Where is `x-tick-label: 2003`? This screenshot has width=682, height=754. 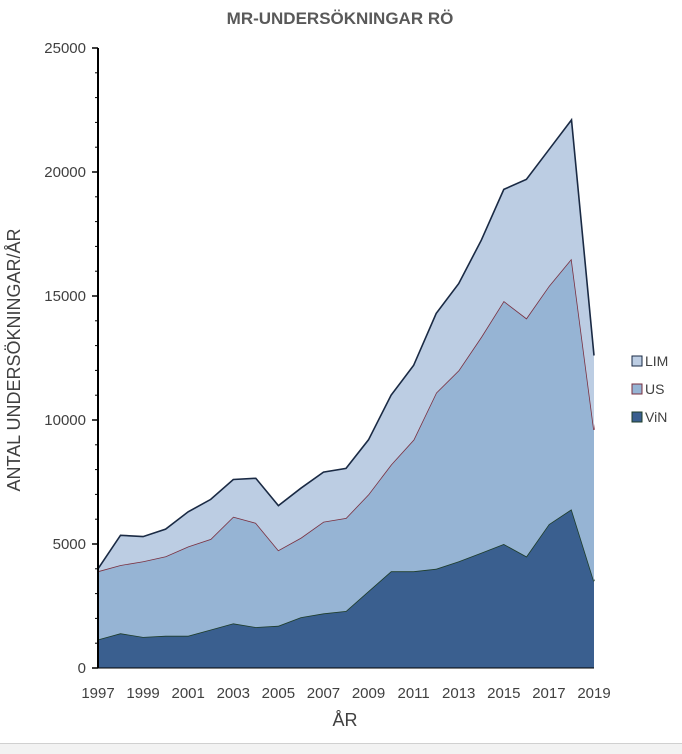 x-tick-label: 2003 is located at coordinates (233, 693).